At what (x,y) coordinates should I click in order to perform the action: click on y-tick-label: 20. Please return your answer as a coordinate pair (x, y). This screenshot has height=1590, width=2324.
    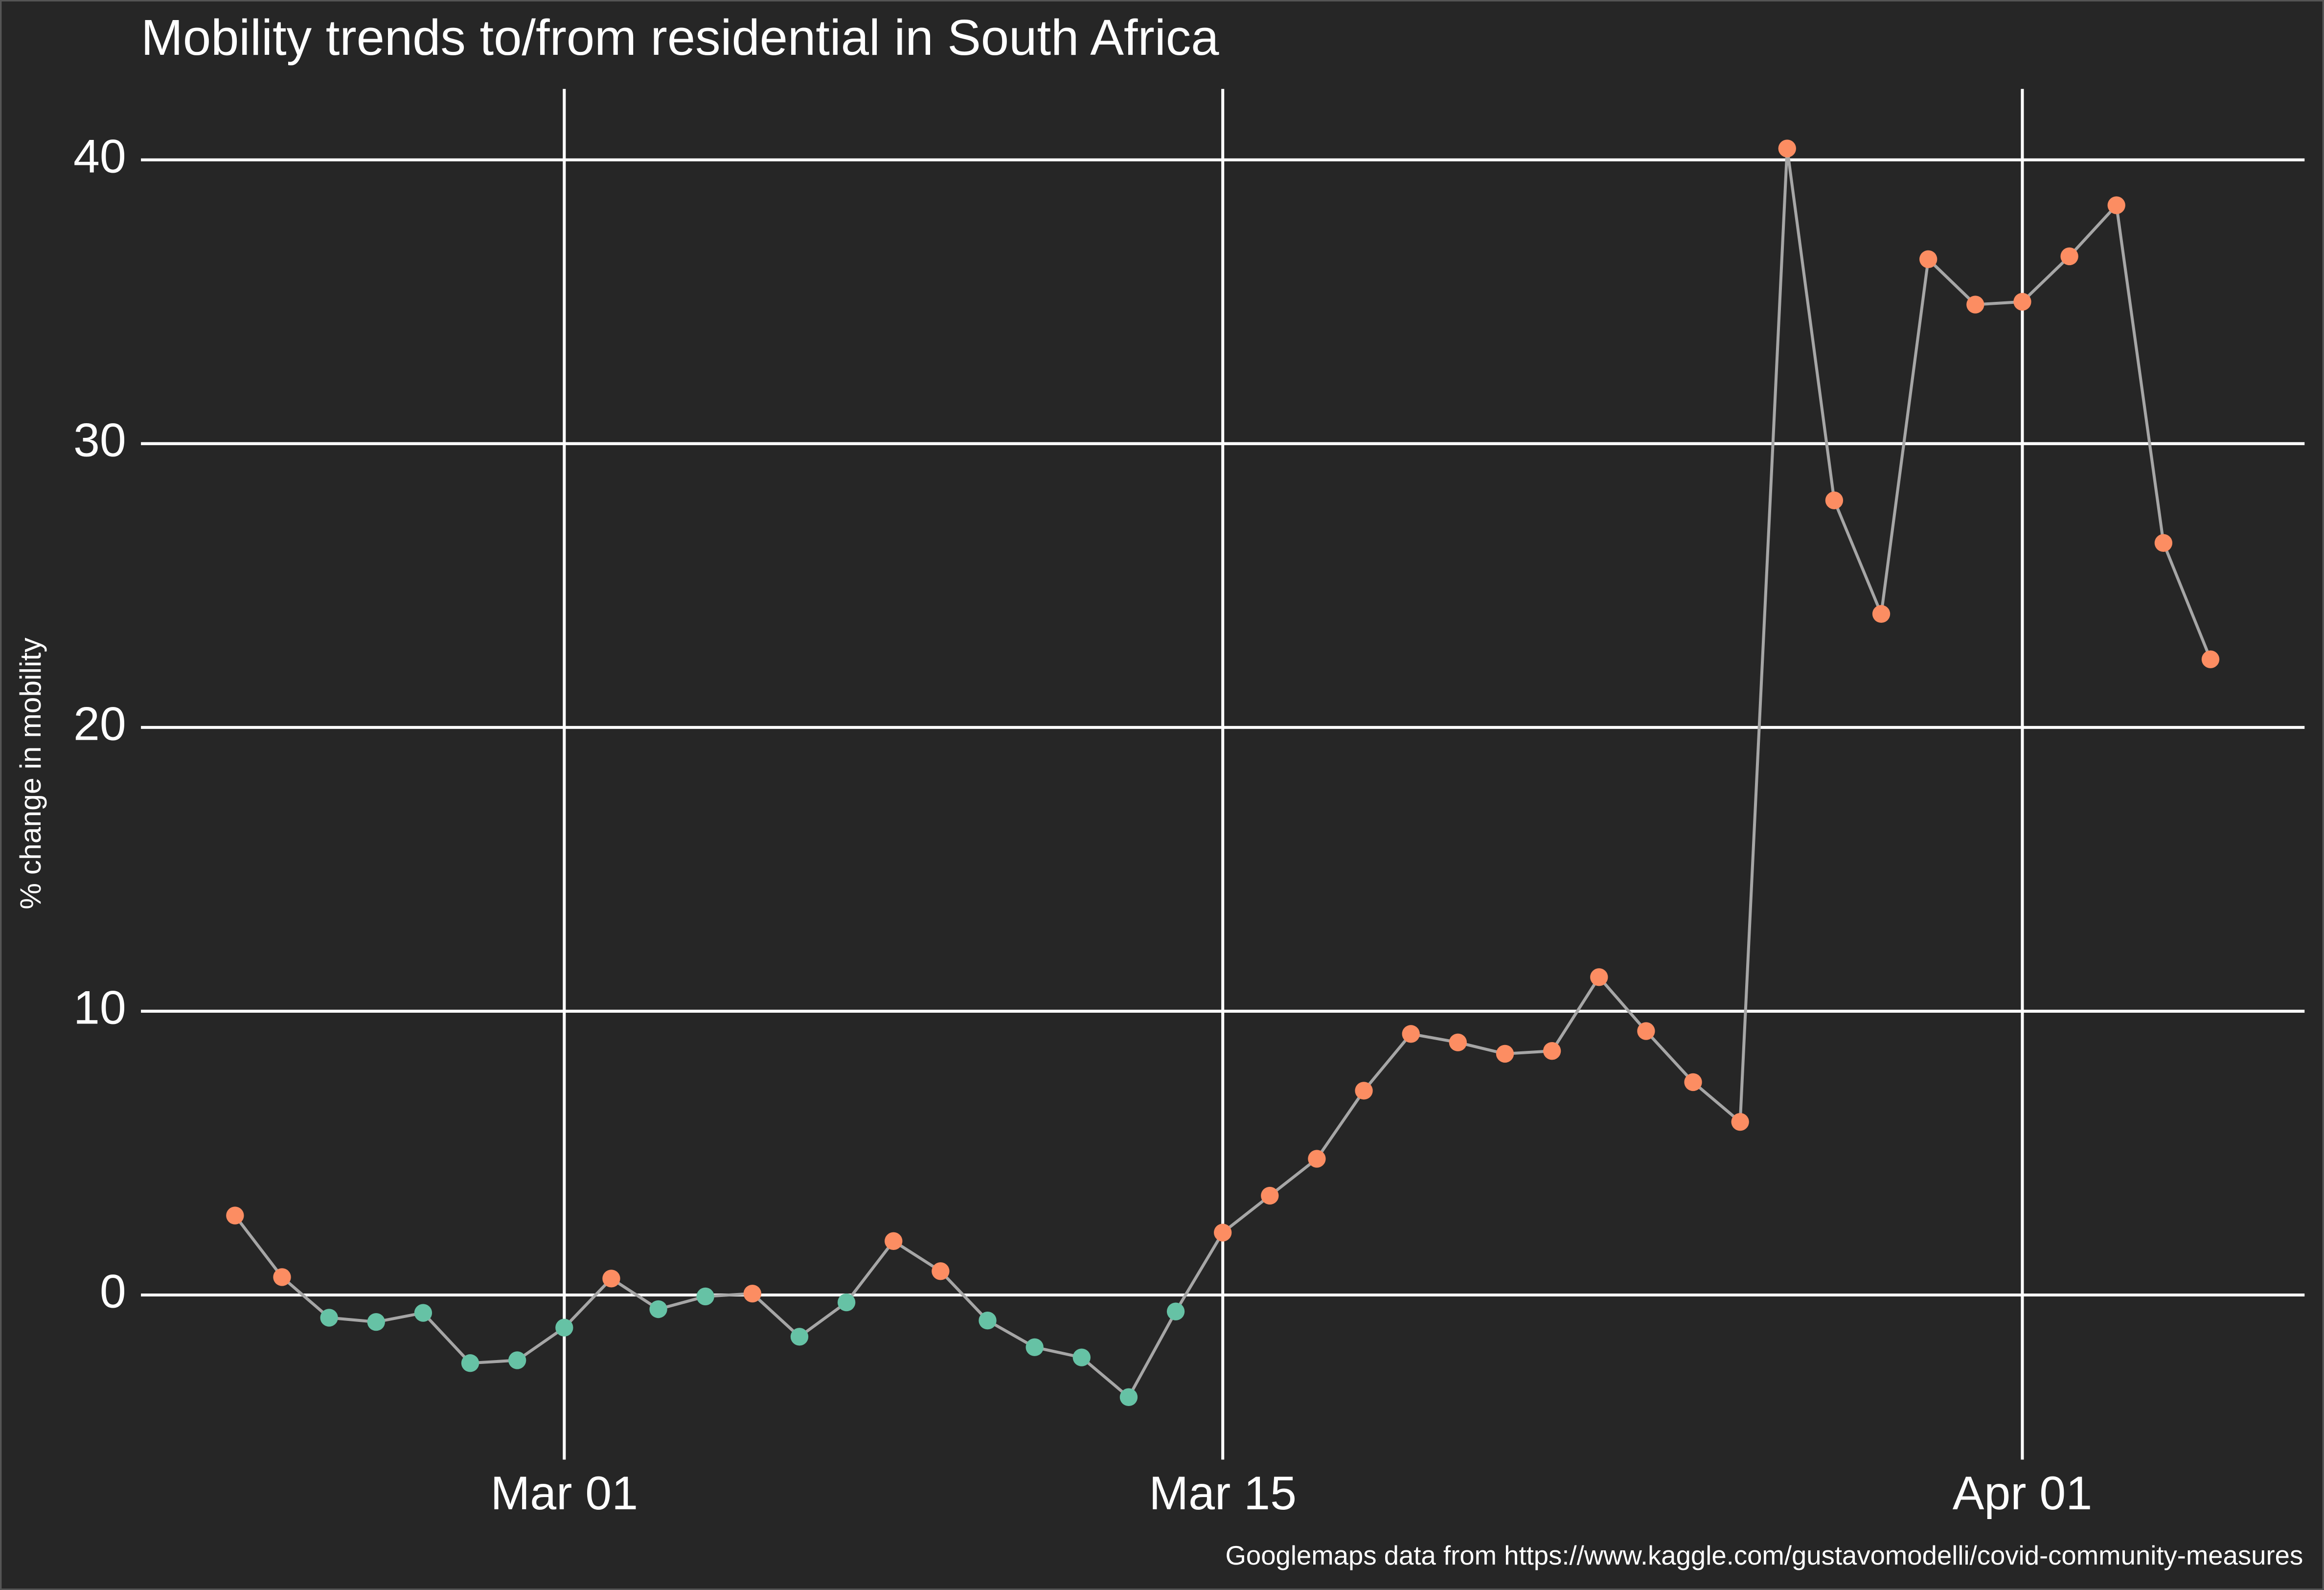
    Looking at the image, I should click on (100, 723).